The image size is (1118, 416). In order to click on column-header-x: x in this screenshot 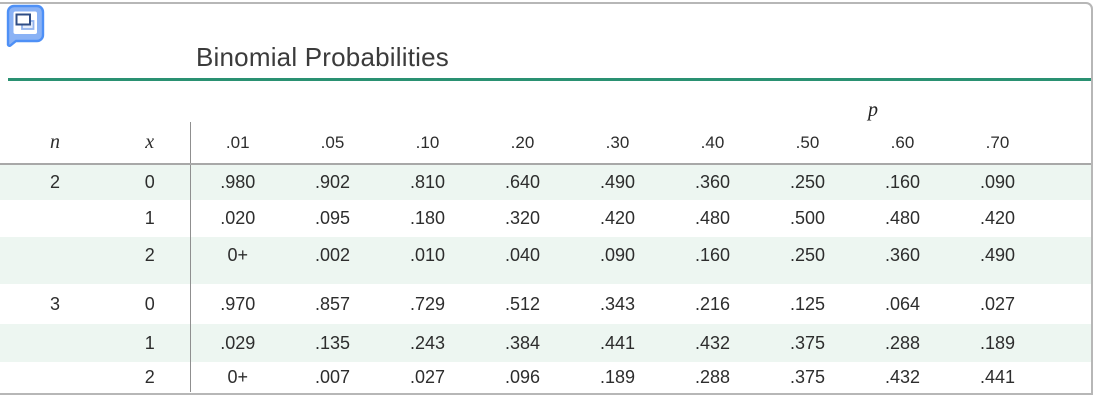, I will do `click(150, 143)`.